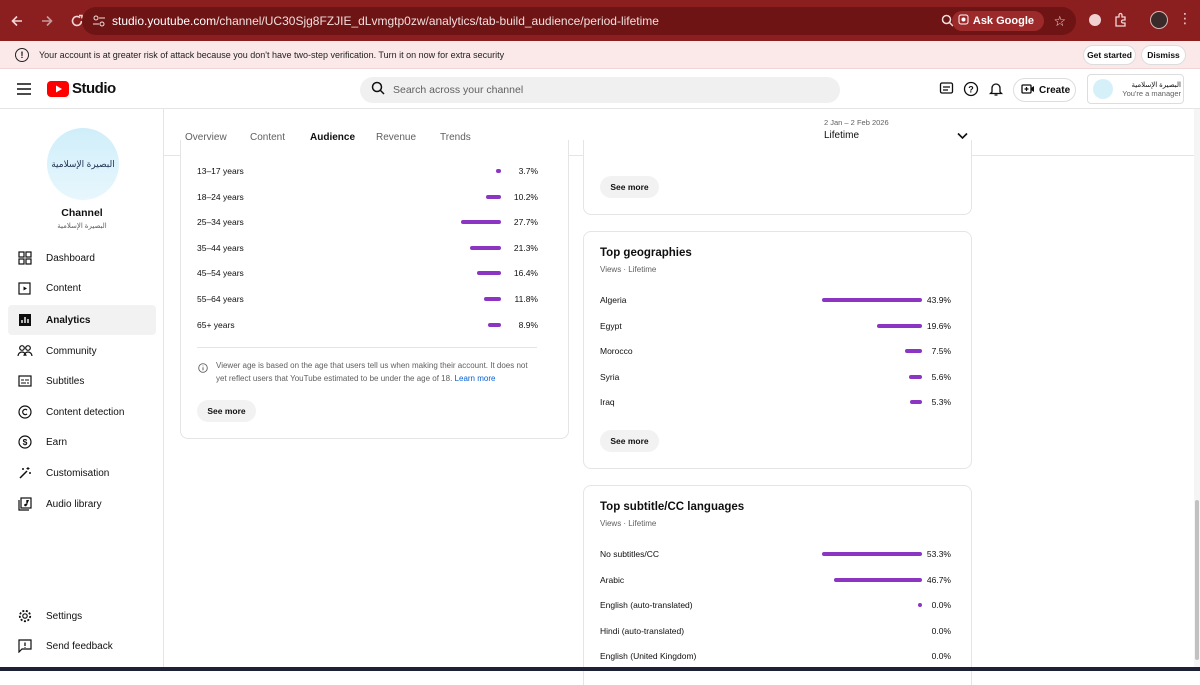 The image size is (1200, 685). What do you see at coordinates (74, 504) in the screenshot?
I see `sidebar-item-label: Audio library` at bounding box center [74, 504].